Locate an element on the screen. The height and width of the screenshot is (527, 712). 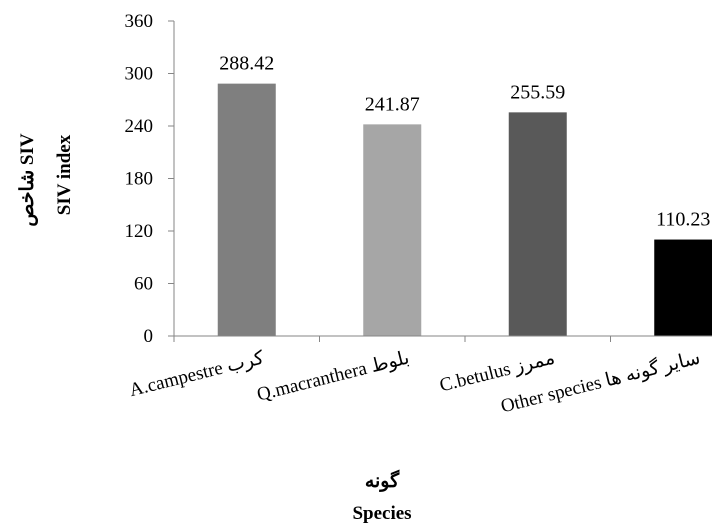
y-tick-label: 180 is located at coordinates (139, 179).